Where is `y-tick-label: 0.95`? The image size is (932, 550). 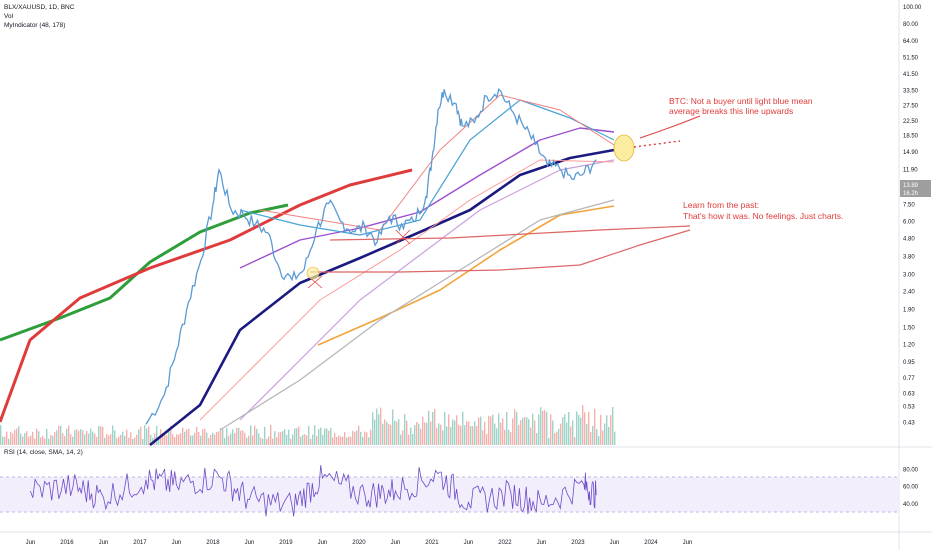 y-tick-label: 0.95 is located at coordinates (909, 363).